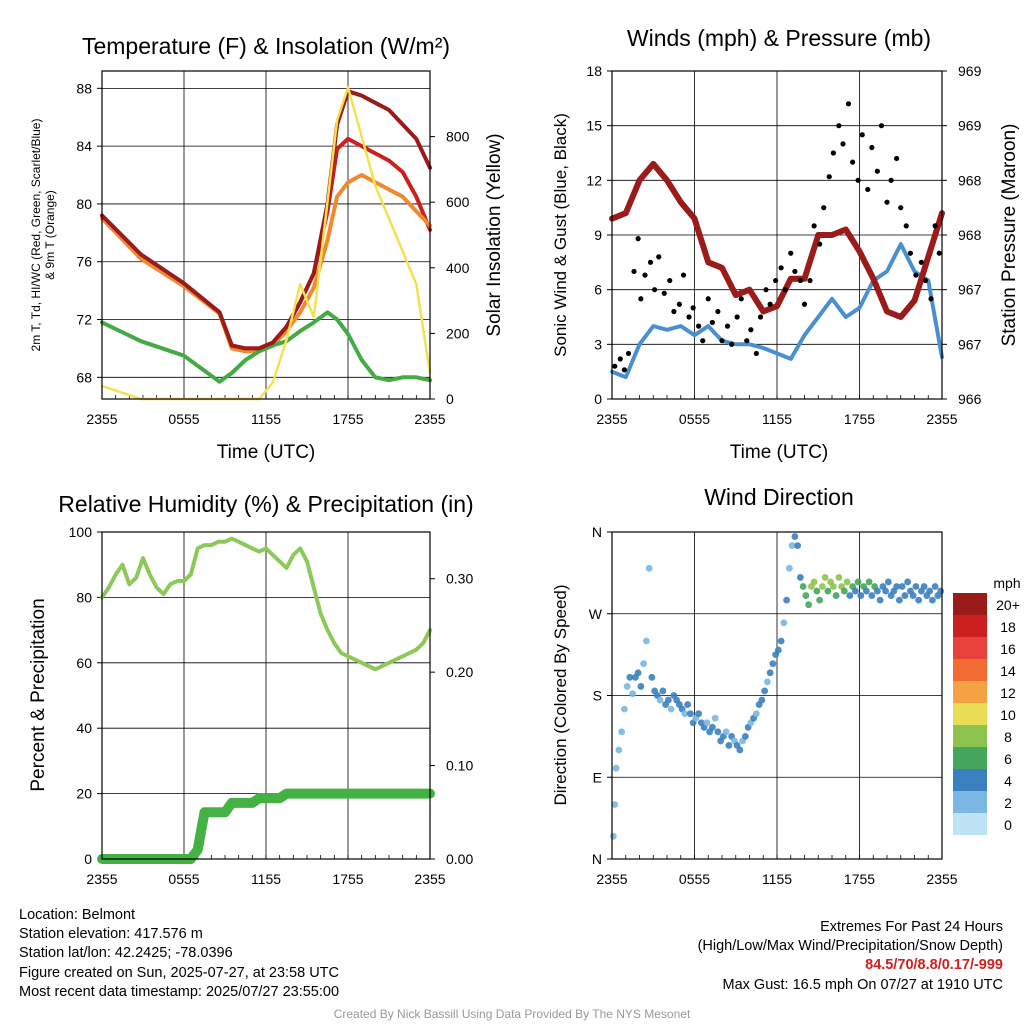 Image resolution: width=1024 pixels, height=1024 pixels. I want to click on y-tick-label: 68, so click(84, 377).